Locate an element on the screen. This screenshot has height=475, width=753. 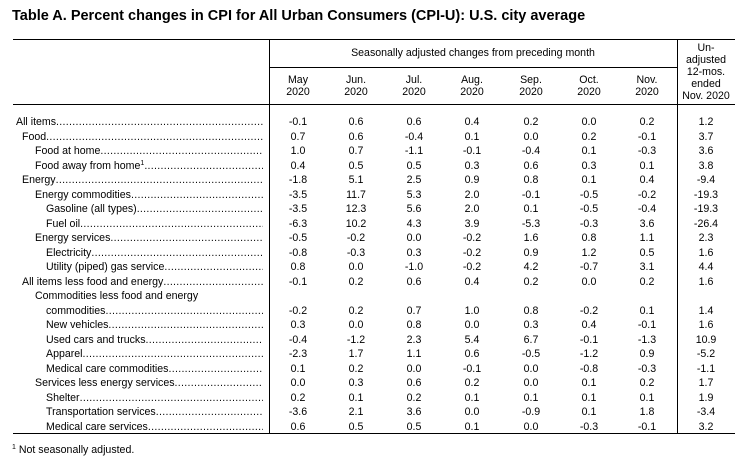
row-label: Medical care services is located at coordinates (154, 427).